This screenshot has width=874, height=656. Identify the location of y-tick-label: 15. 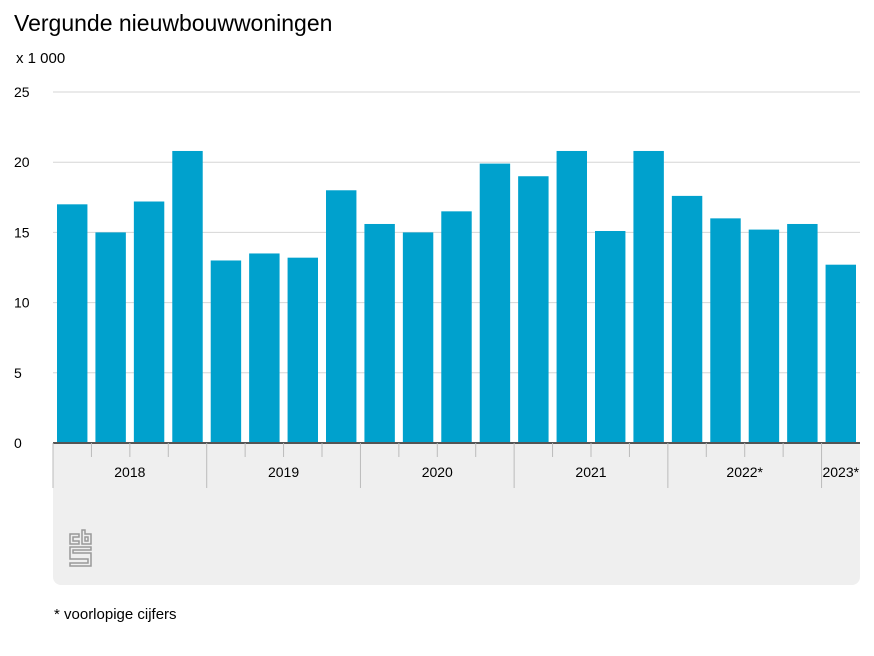
(22, 232).